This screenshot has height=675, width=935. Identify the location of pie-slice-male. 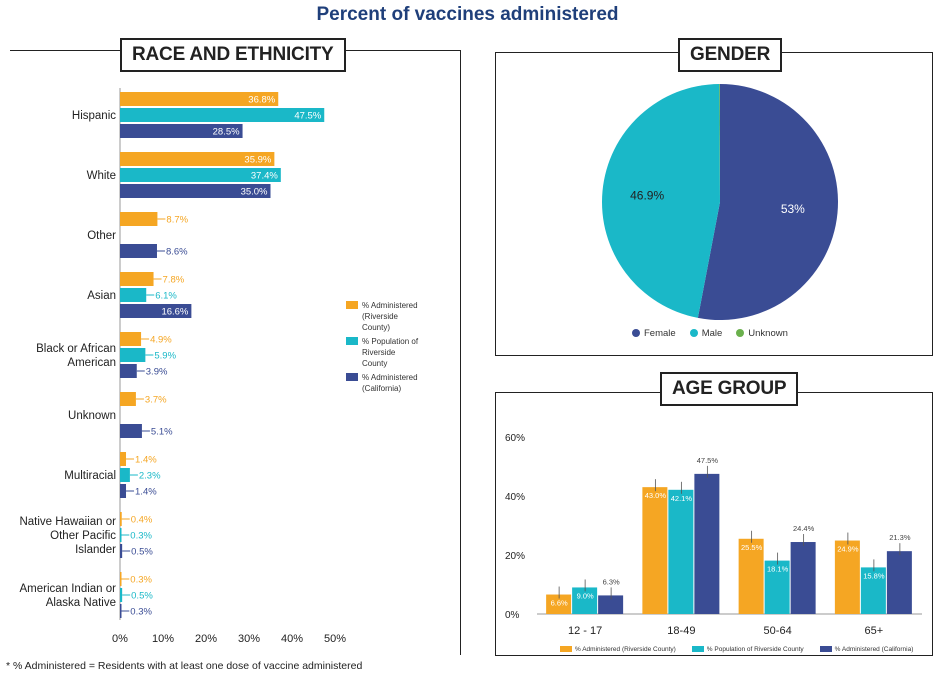
(661, 201).